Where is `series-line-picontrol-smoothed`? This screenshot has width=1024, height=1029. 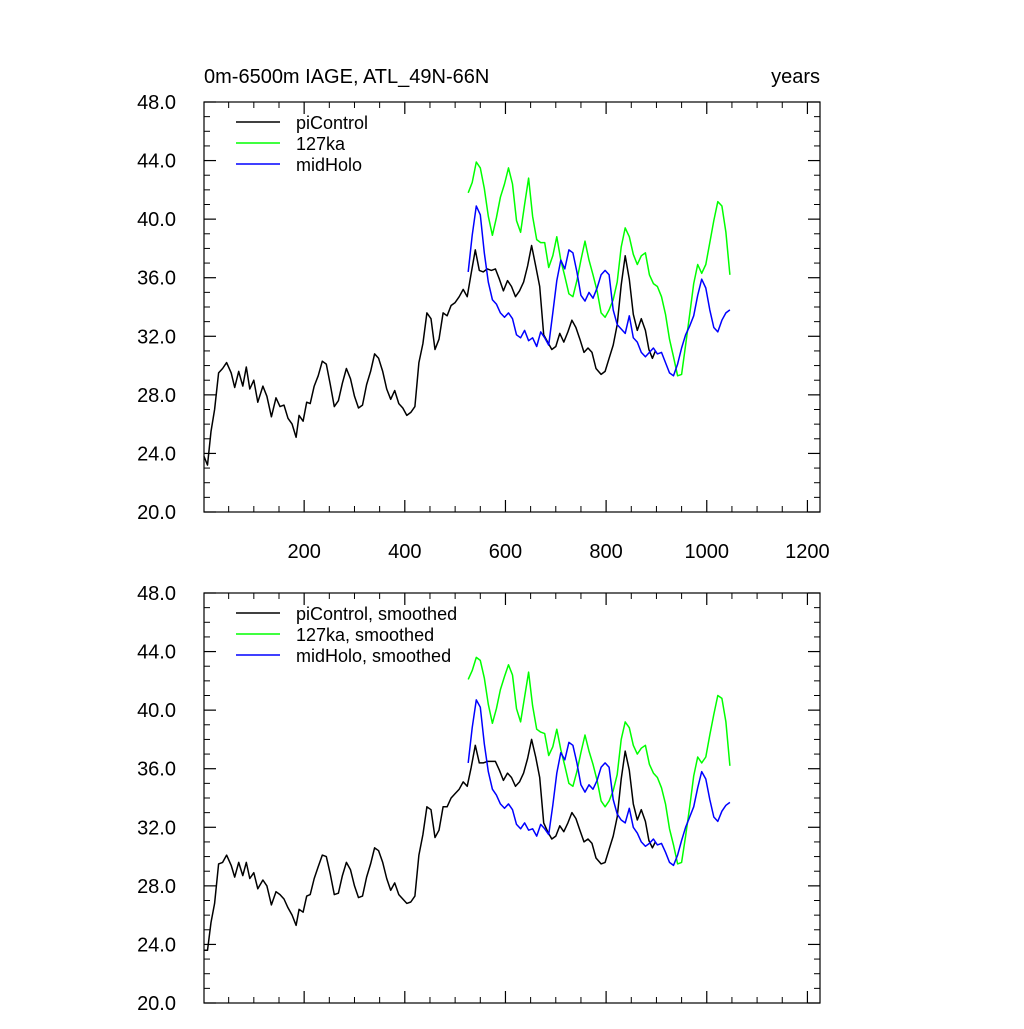 series-line-picontrol-smoothed is located at coordinates (430, 845).